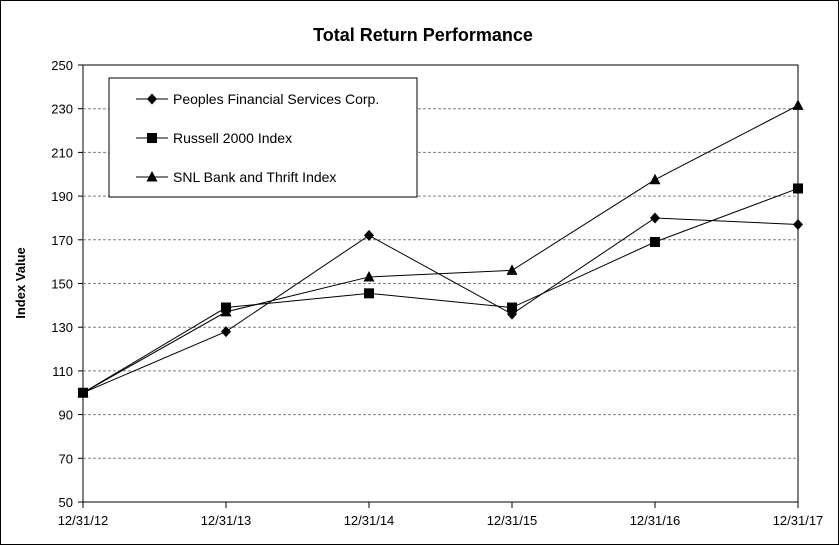 This screenshot has height=545, width=839. I want to click on y-axis-ticks: 50 70 90 110 130 150 170 190 210 230 250, so click(67, 284).